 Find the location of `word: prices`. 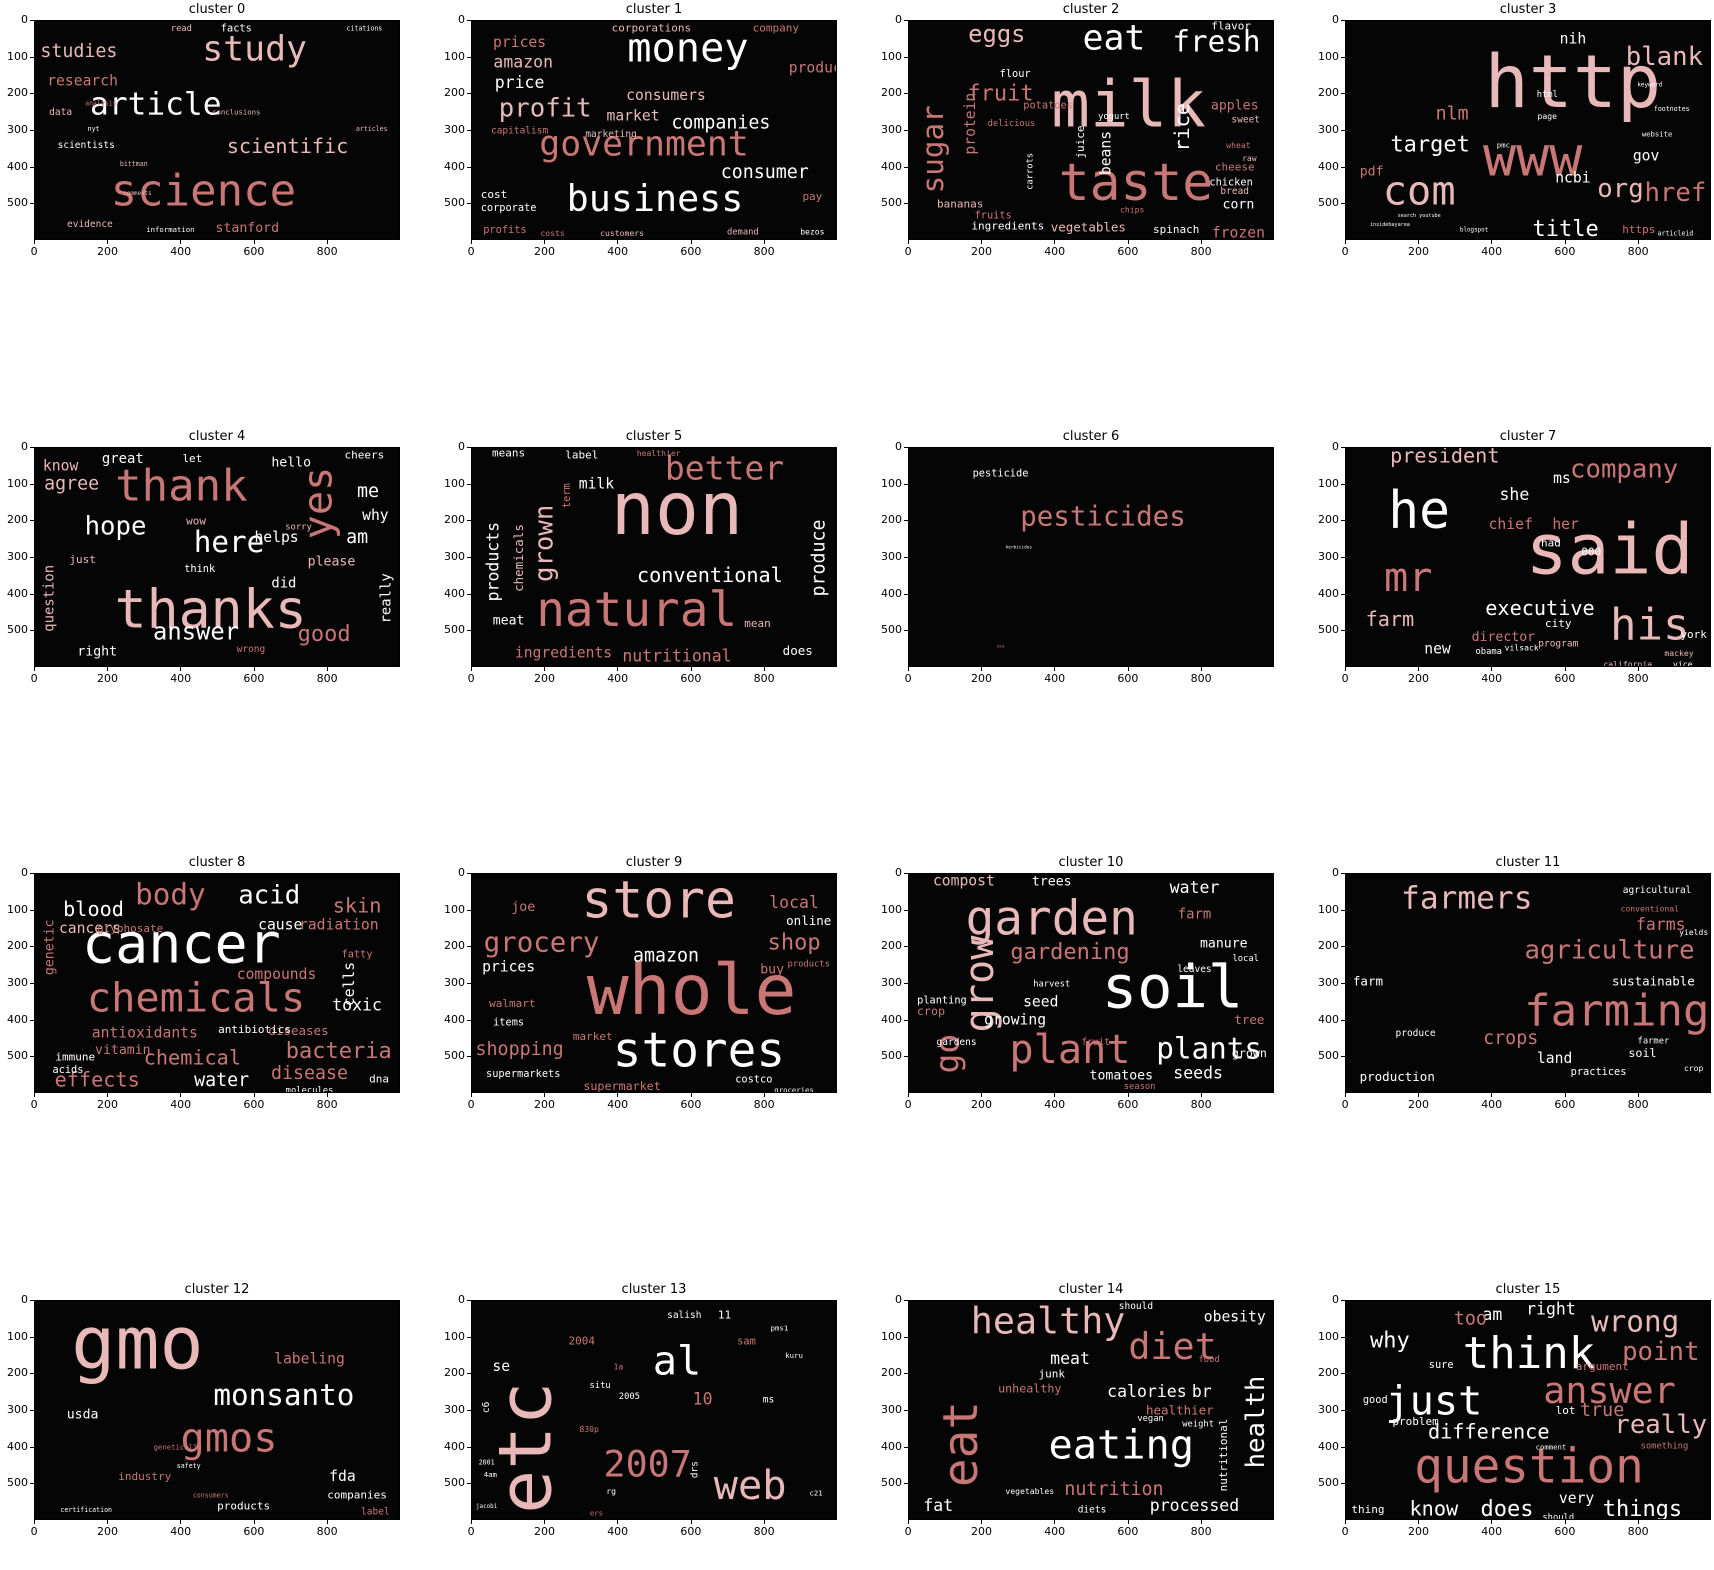

word: prices is located at coordinates (508, 967).